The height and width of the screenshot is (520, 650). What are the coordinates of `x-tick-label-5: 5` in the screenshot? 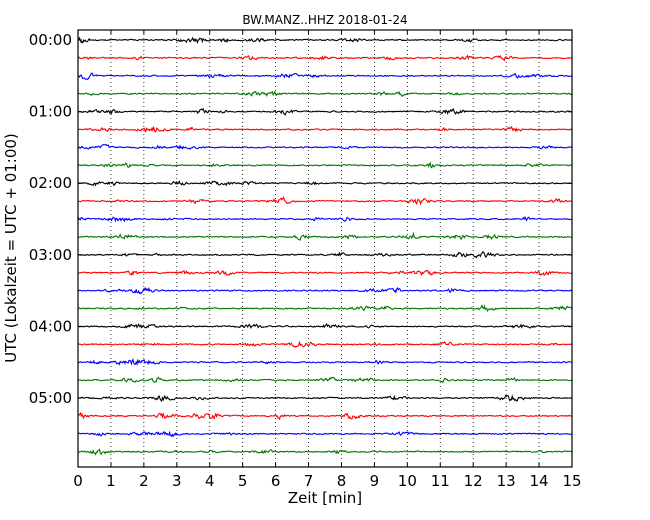 It's located at (243, 481).